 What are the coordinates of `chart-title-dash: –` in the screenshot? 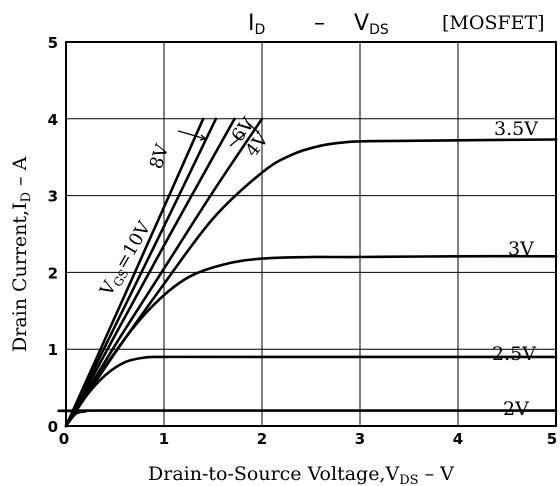 It's located at (319, 23).